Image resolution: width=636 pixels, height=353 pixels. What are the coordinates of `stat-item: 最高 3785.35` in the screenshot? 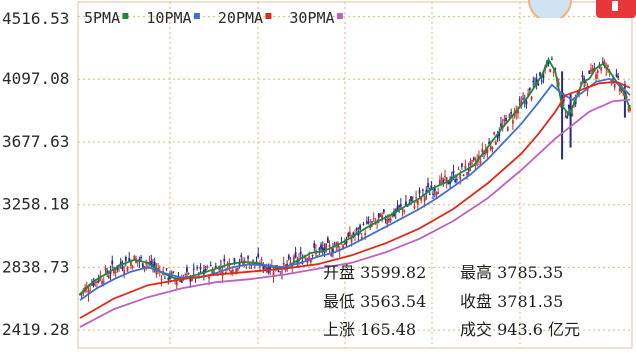 It's located at (511, 272).